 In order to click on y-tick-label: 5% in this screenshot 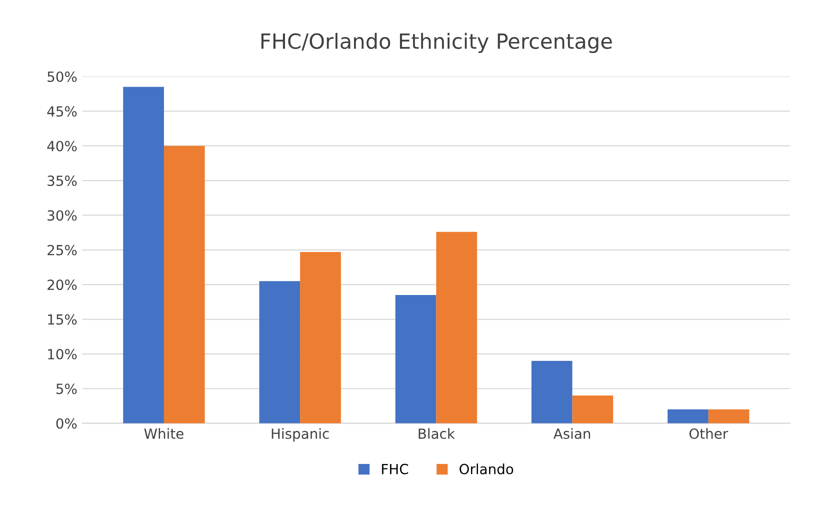, I will do `click(66, 389)`.